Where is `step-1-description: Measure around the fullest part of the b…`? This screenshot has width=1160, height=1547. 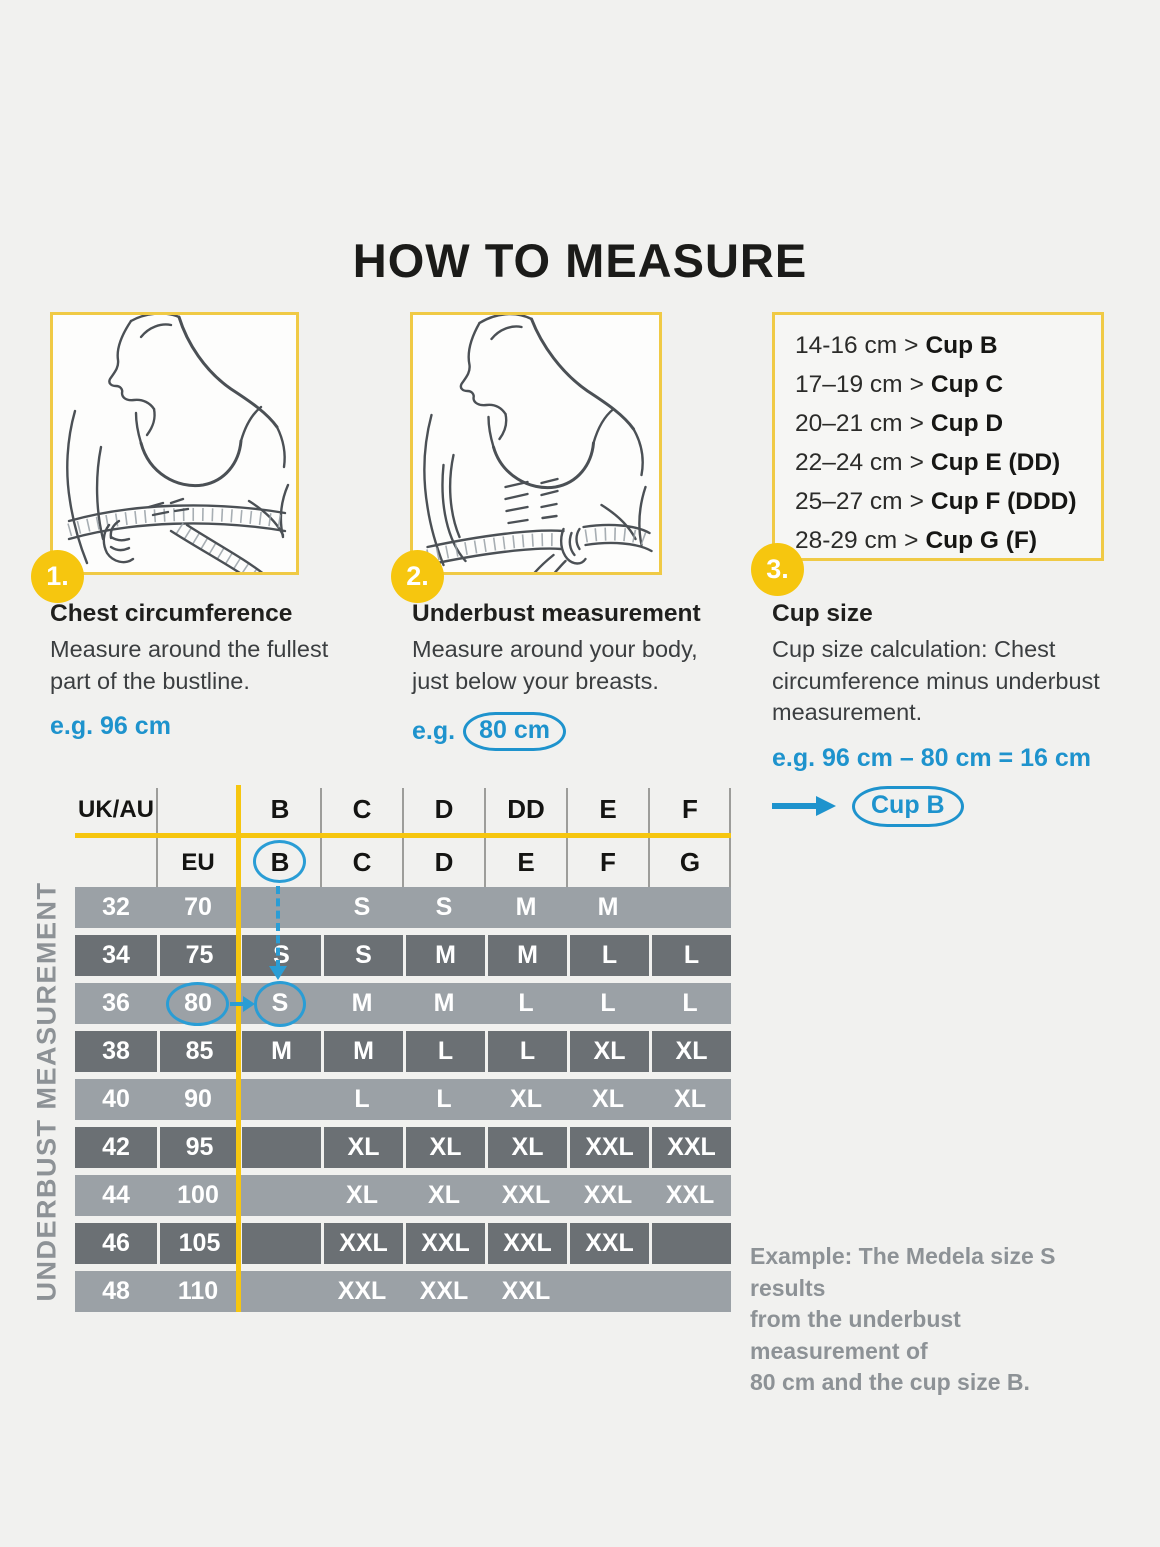
step-1-description: Measure around the fullest part of the b… is located at coordinates (189, 665).